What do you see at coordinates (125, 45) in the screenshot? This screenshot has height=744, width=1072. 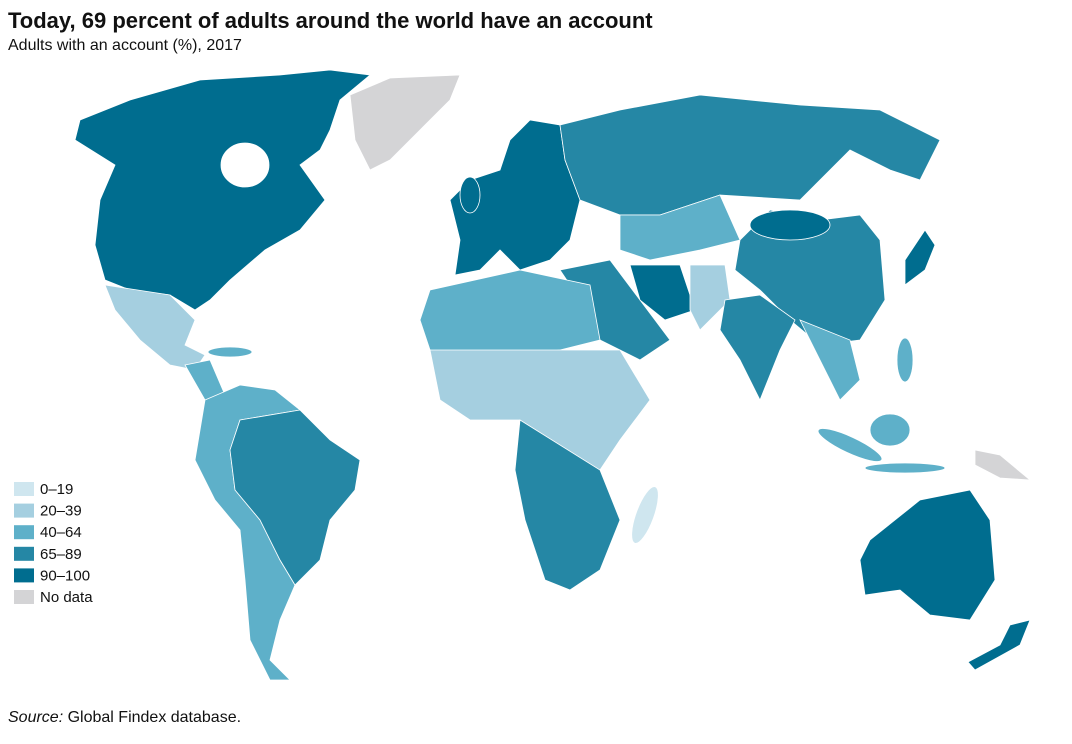 I see `subtitle: Adults with an account (%), 2017` at bounding box center [125, 45].